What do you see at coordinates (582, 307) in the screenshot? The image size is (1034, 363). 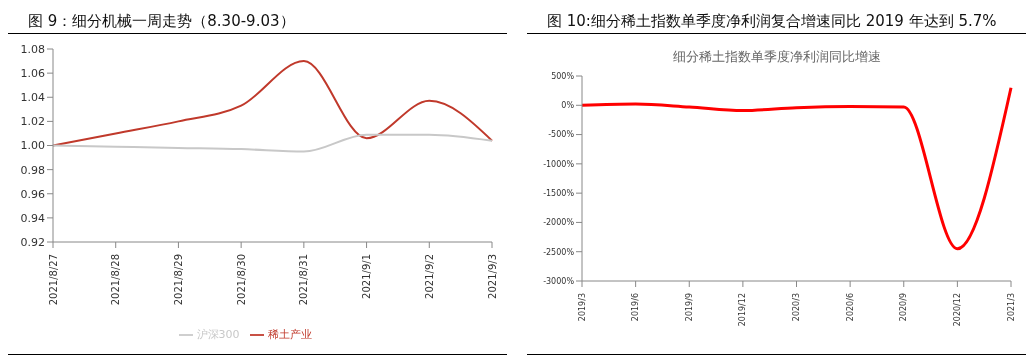 I see `x-tick-label: 2019/3` at bounding box center [582, 307].